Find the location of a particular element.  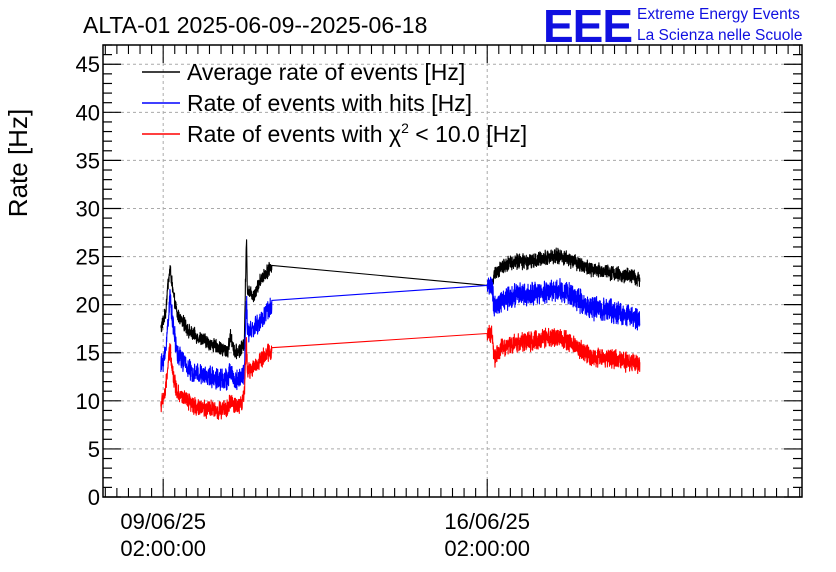

y-tick-label-8: 40 is located at coordinates (88, 112).